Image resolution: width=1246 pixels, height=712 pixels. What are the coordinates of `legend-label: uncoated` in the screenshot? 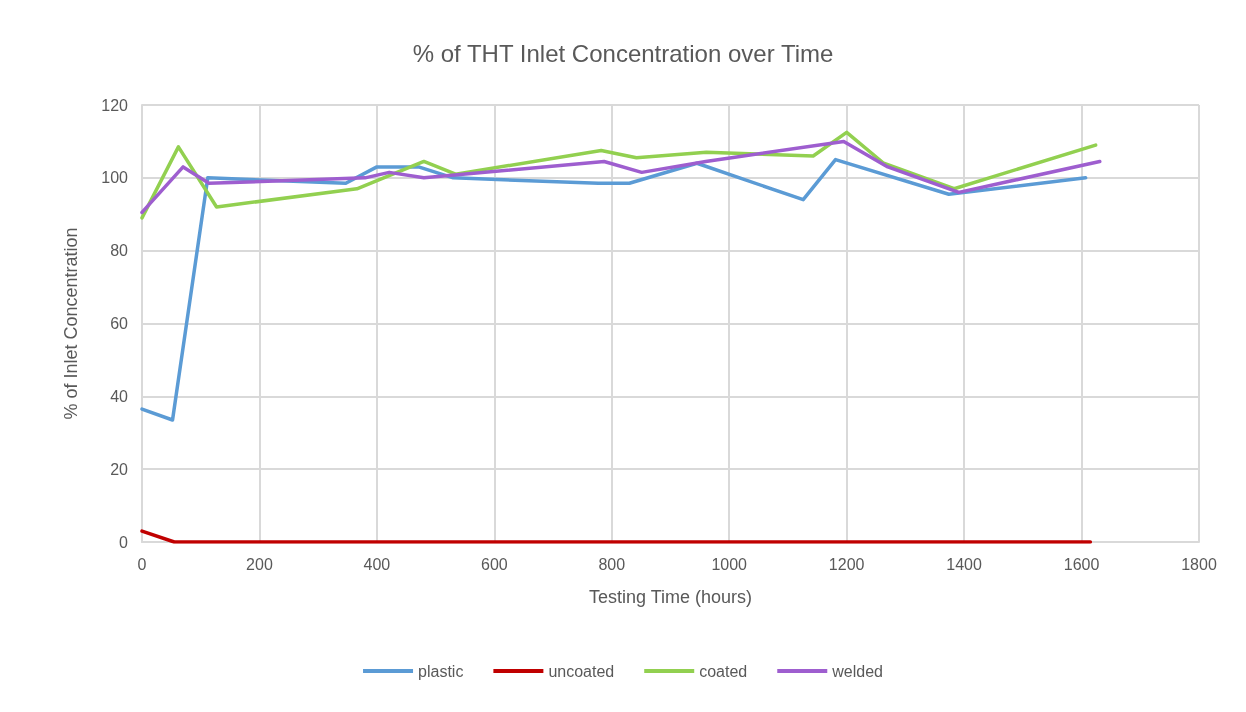 It's located at (581, 671).